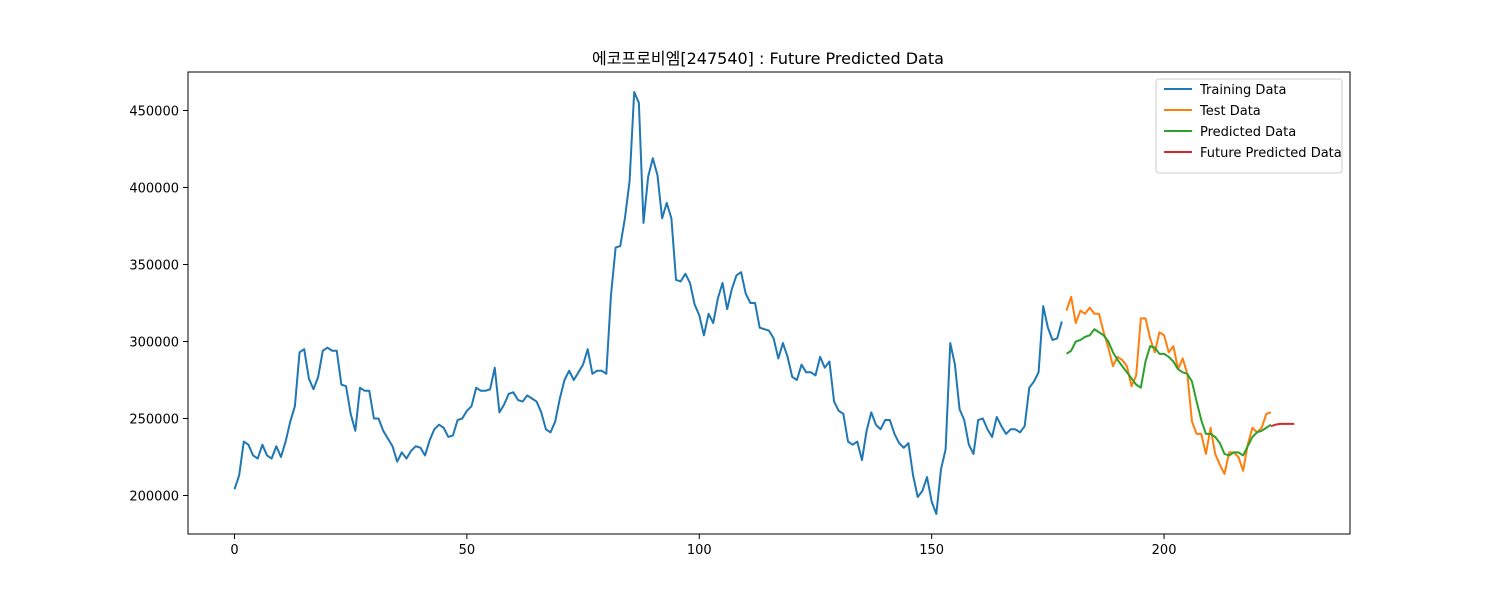 This screenshot has width=1500, height=600. I want to click on legend-label: Future Predicted Data, so click(1271, 153).